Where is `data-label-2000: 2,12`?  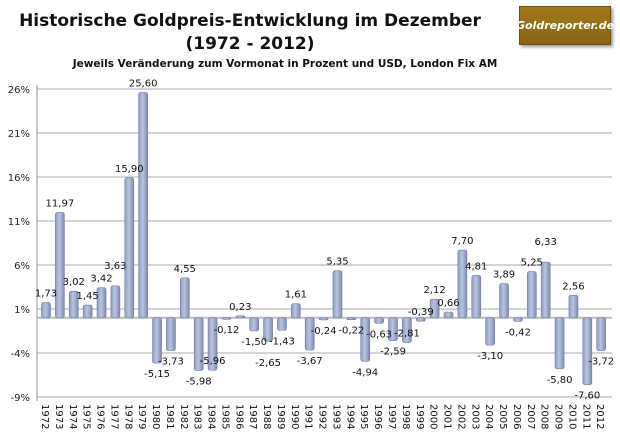 data-label-2000: 2,12 is located at coordinates (435, 290).